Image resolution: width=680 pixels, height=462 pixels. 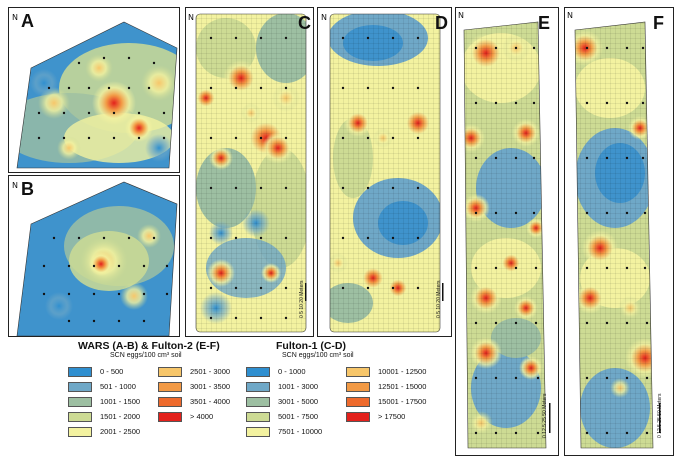 I want to click on map-panel-a: N A, so click(x=94, y=90).